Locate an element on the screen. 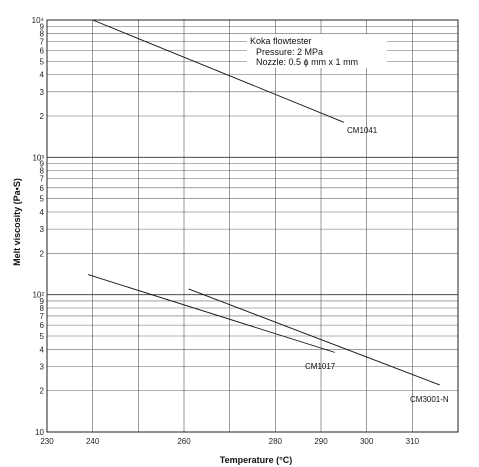  x-tick-label: 300 is located at coordinates (367, 441).